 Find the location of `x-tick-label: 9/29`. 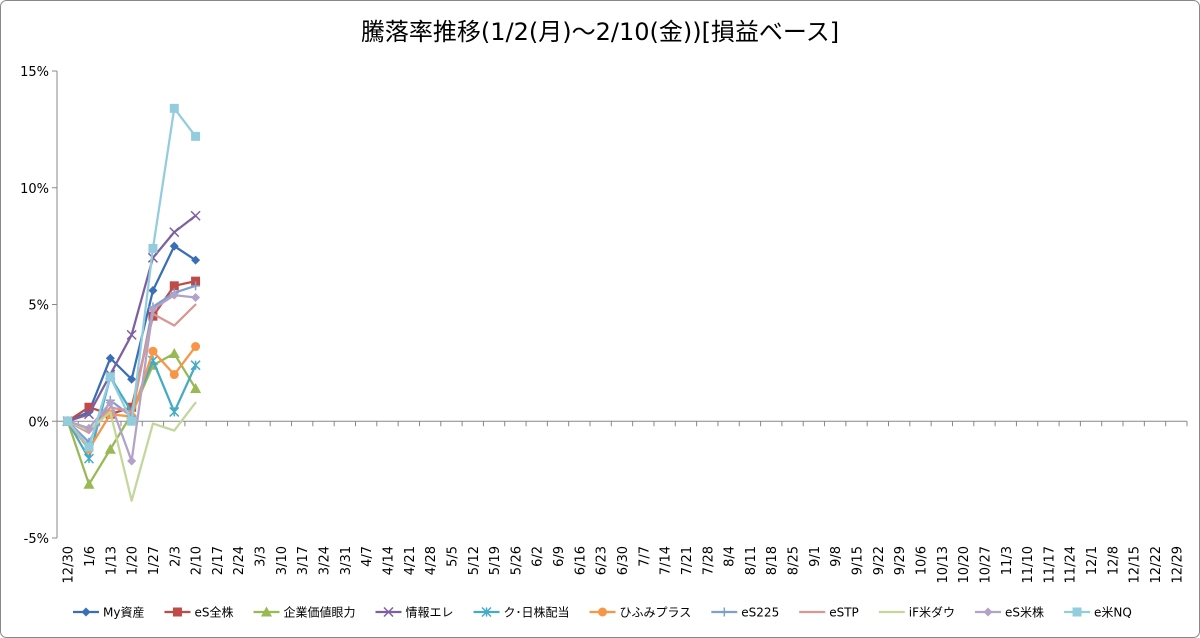

x-tick-label: 9/29 is located at coordinates (900, 560).